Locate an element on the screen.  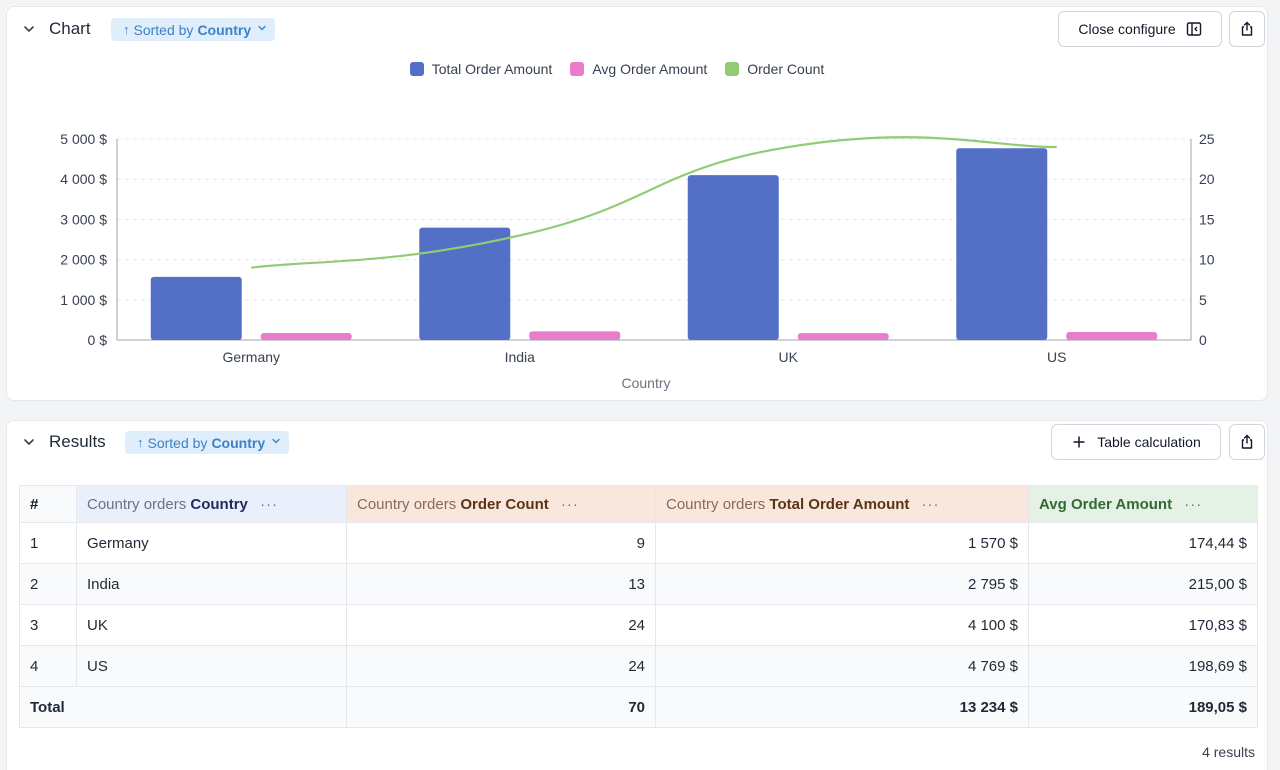
column-header-country: Country orders Country ··· is located at coordinates (211, 504).